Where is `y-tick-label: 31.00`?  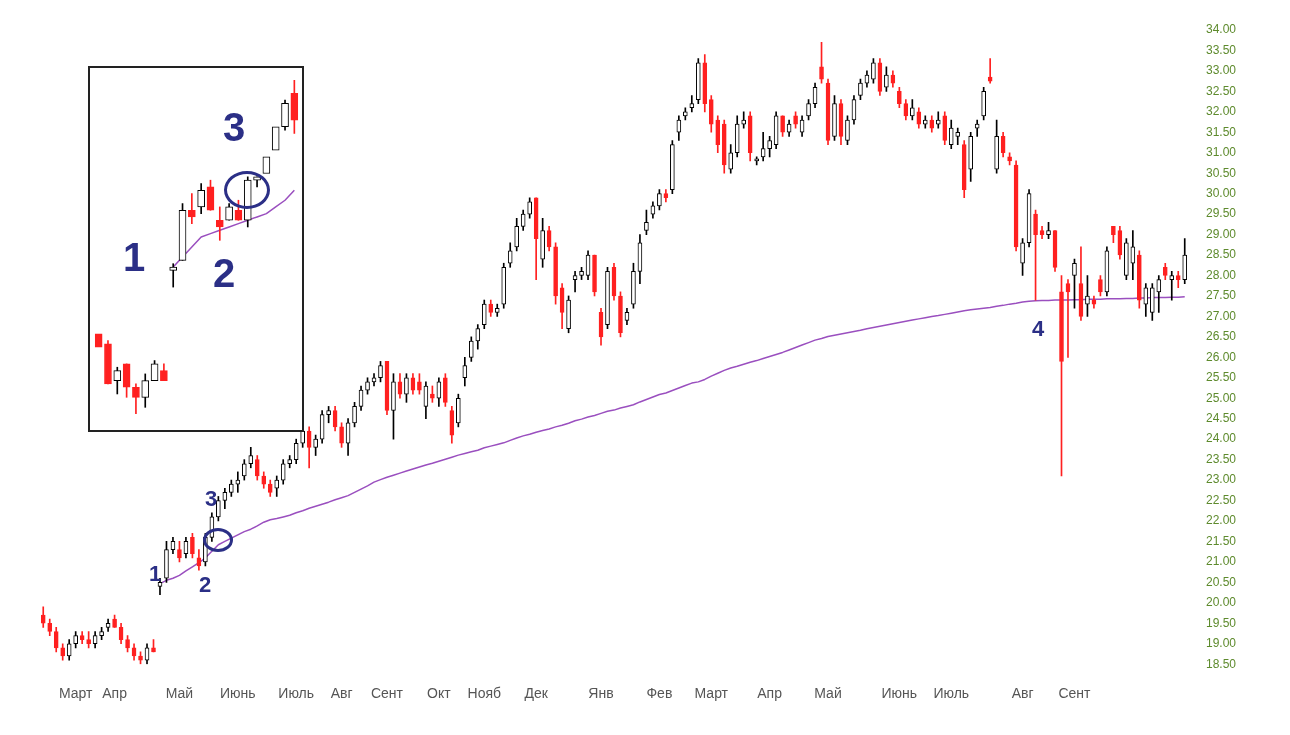
y-tick-label: 31.00 is located at coordinates (1221, 152).